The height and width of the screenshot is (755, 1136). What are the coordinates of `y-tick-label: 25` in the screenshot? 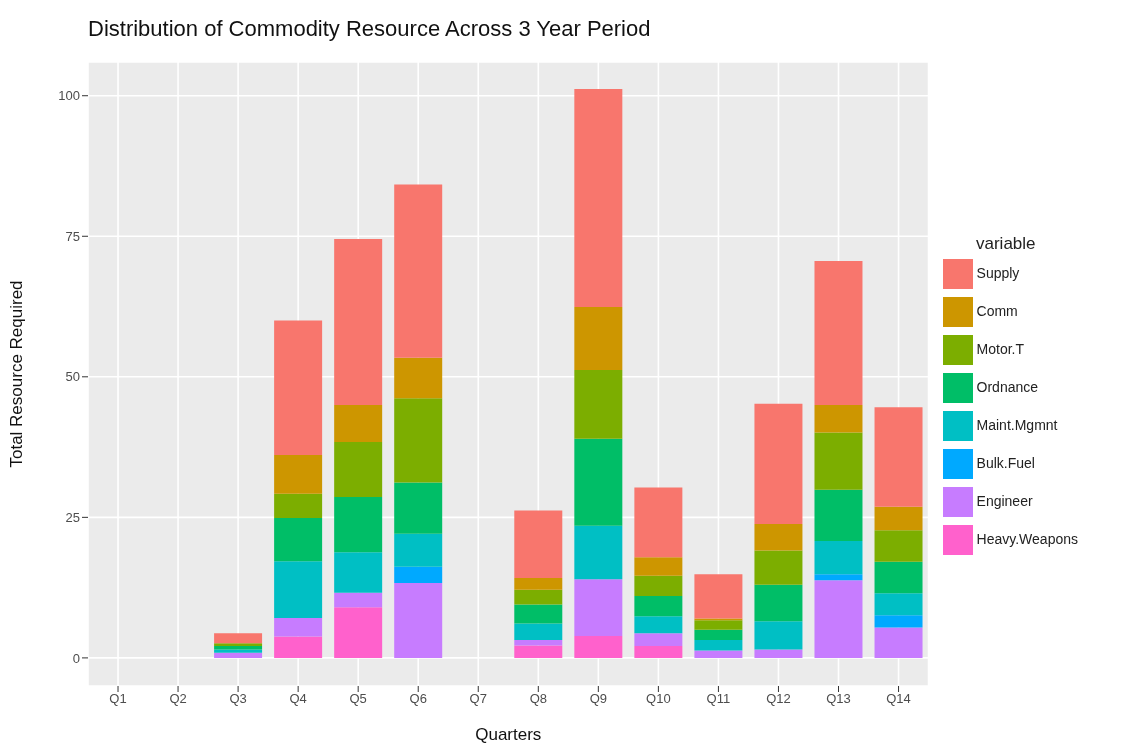 It's located at (72, 517).